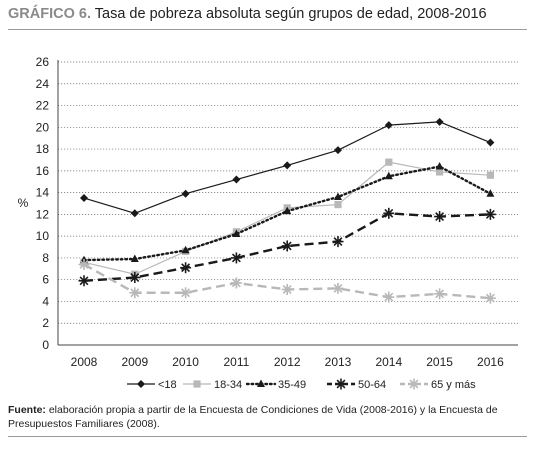 The image size is (535, 457). Describe the element at coordinates (49, 14) in the screenshot. I see `figure-label: GRÁFICO 6.` at that location.